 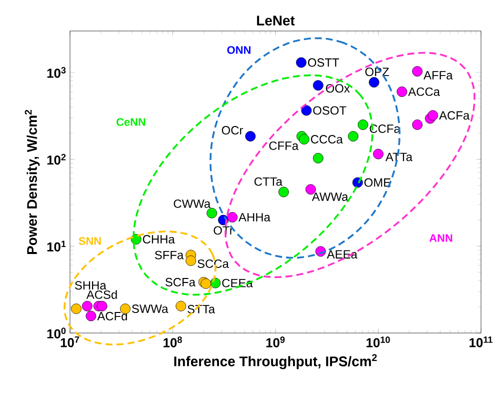 I want to click on annotation: AWWa, so click(x=330, y=196).